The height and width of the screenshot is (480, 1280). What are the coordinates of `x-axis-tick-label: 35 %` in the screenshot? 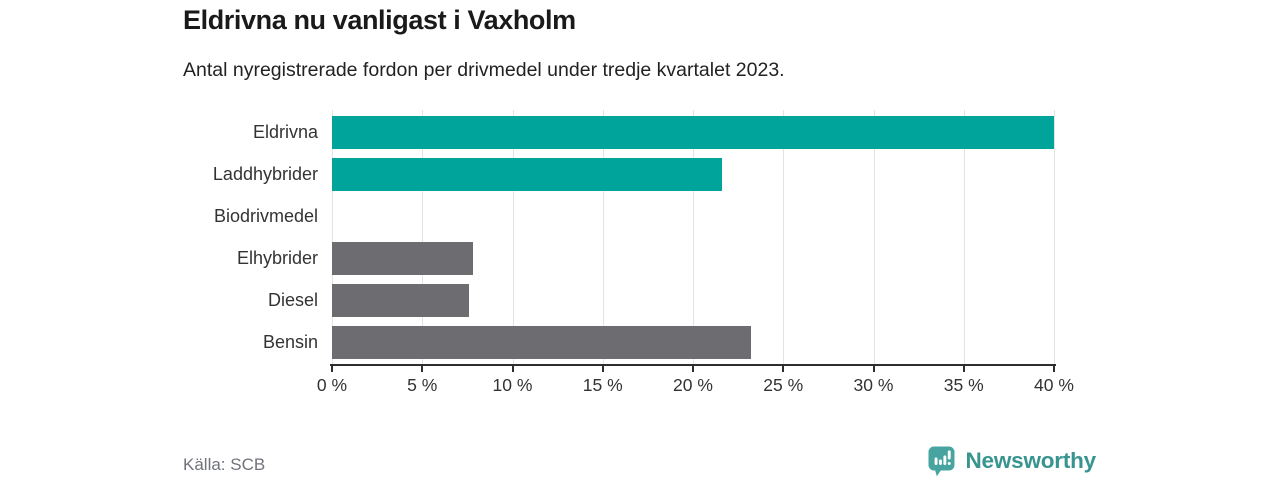 It's located at (963, 385).